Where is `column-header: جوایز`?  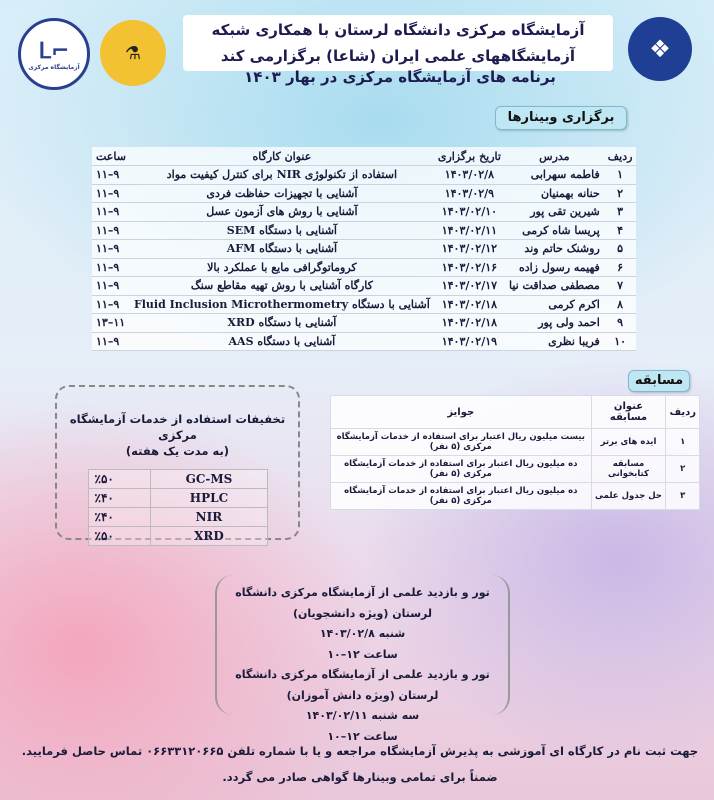 column-header: جوایز is located at coordinates (461, 412).